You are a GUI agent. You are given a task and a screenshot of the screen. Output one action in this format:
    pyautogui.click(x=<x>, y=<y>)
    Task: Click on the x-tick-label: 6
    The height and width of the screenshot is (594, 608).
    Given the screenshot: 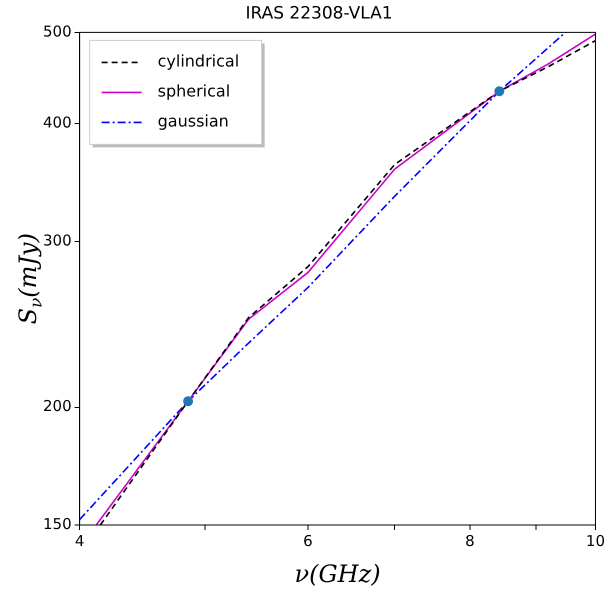 What is the action you would take?
    pyautogui.click(x=308, y=541)
    